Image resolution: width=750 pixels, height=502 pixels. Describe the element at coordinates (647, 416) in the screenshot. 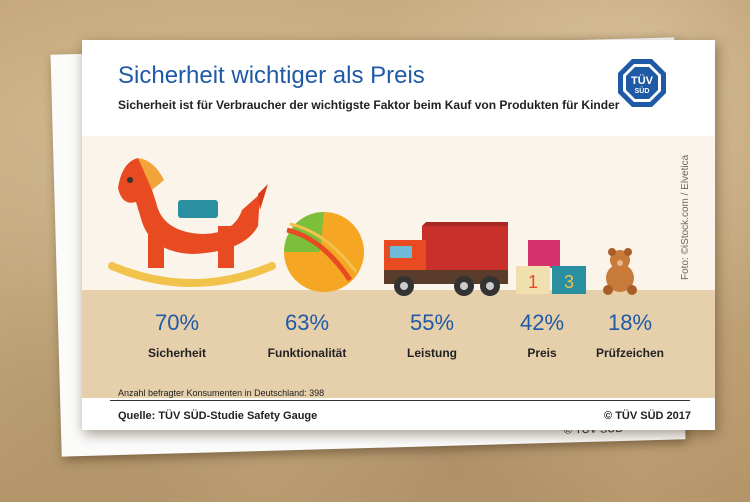

I see `copyright-note: © TÜV SÜD 2017` at that location.